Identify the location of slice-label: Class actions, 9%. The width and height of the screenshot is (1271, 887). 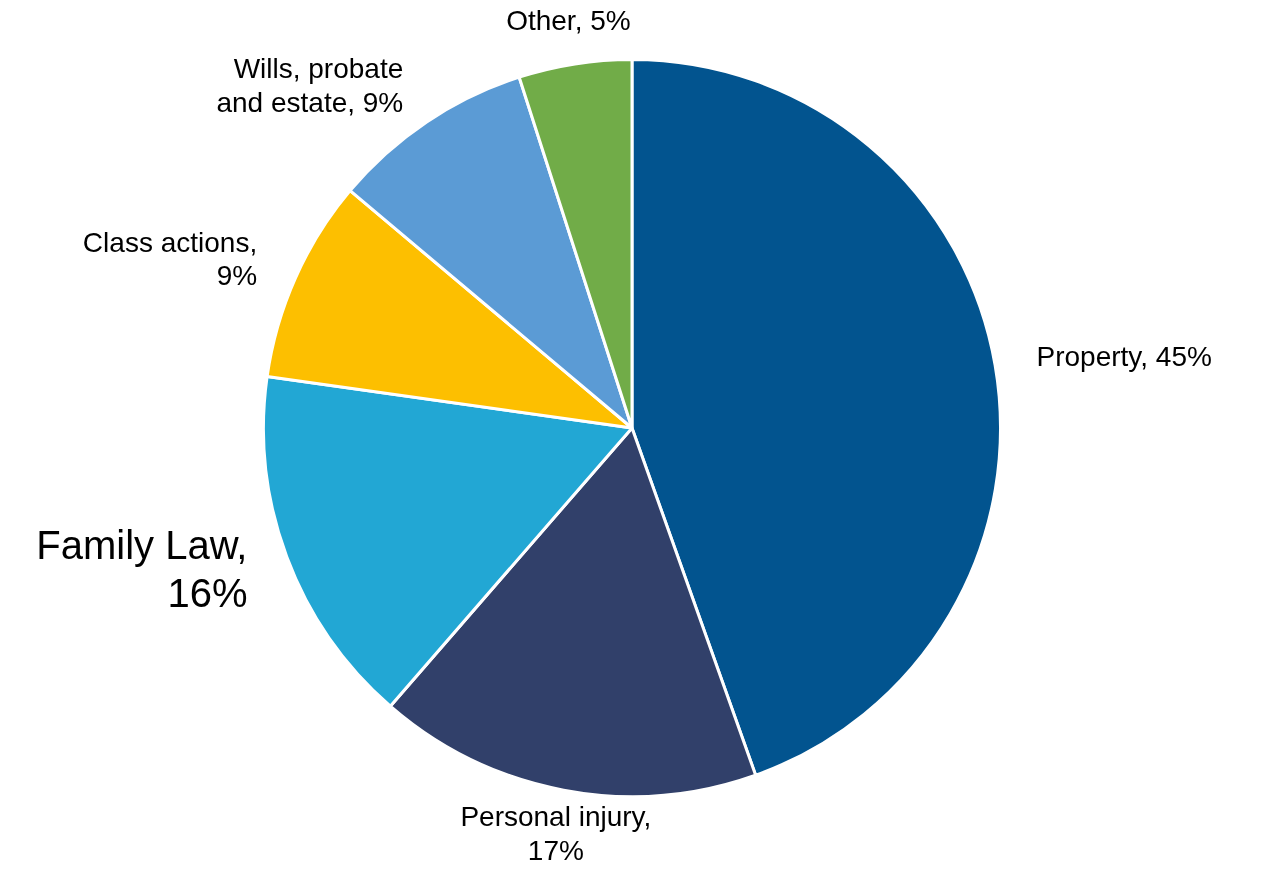
(170, 259).